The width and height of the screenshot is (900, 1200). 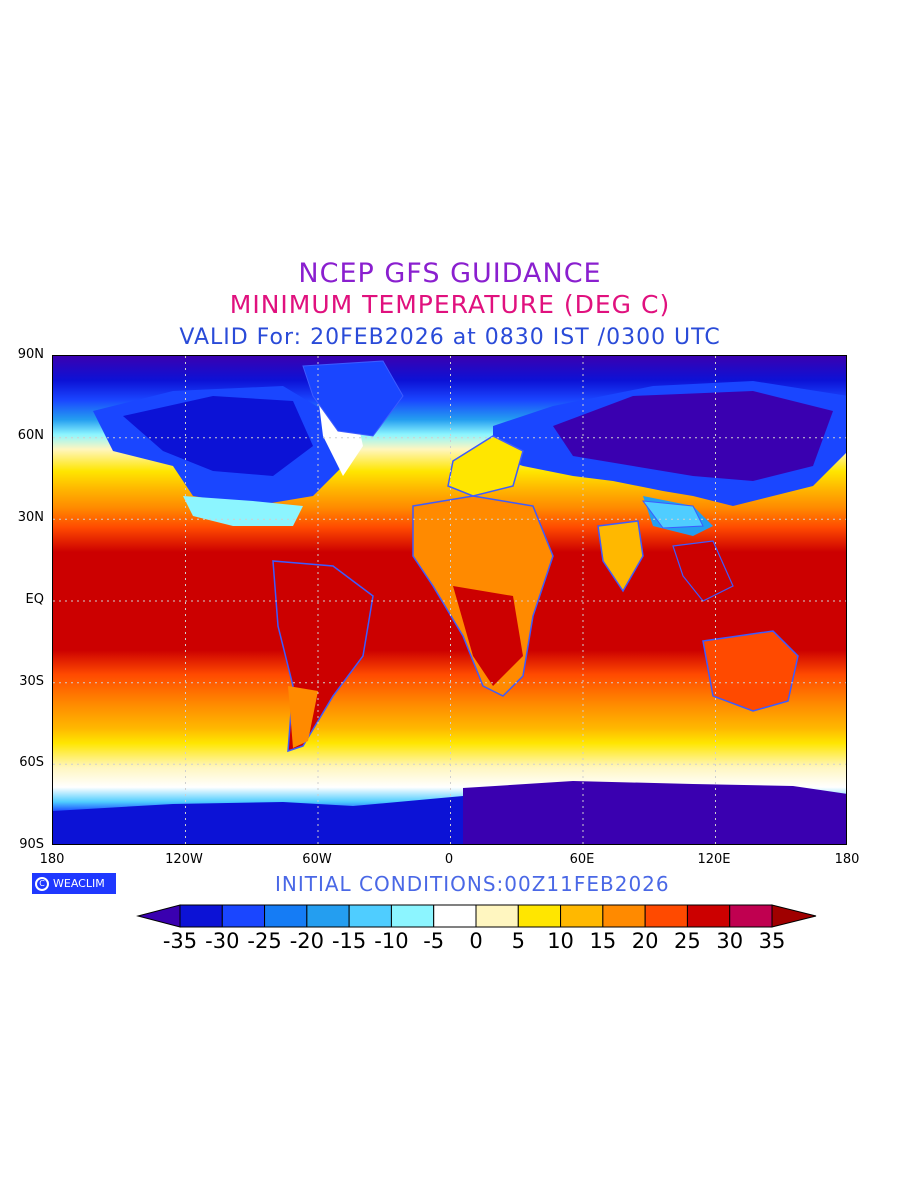 I want to click on colorbar-lower-arrow, so click(x=158, y=916).